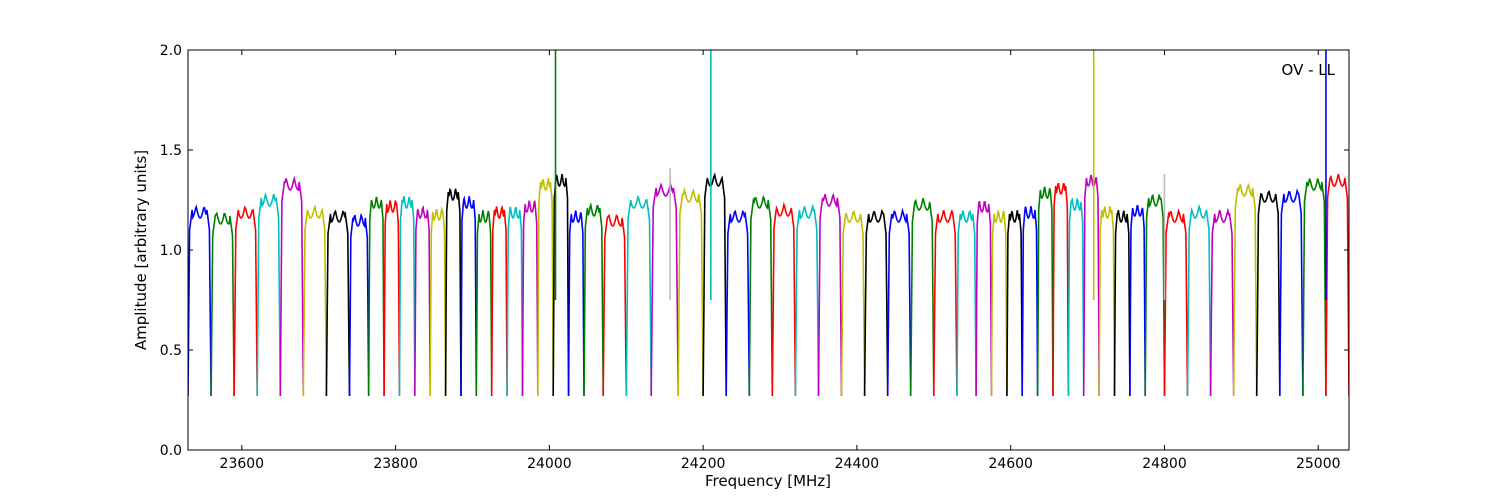 This screenshot has height=500, width=1500. Describe the element at coordinates (242, 464) in the screenshot. I see `x-tick-label: 23600` at that location.